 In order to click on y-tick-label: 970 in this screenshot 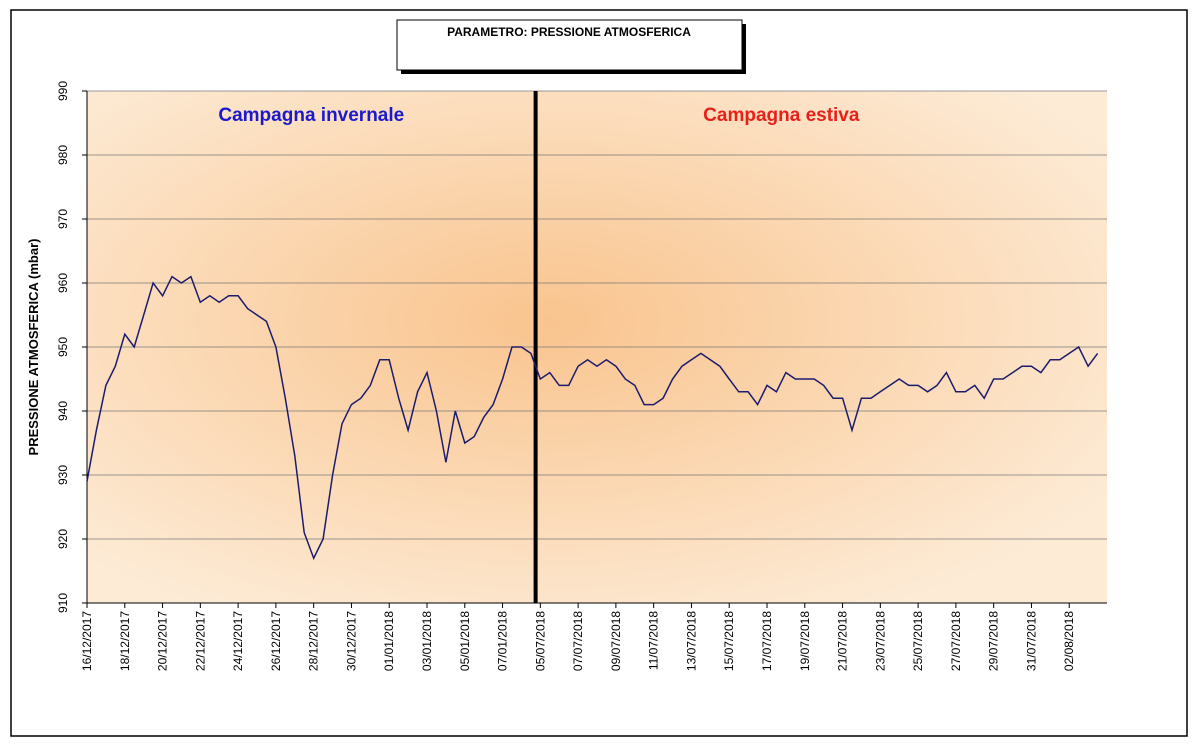, I will do `click(63, 219)`.